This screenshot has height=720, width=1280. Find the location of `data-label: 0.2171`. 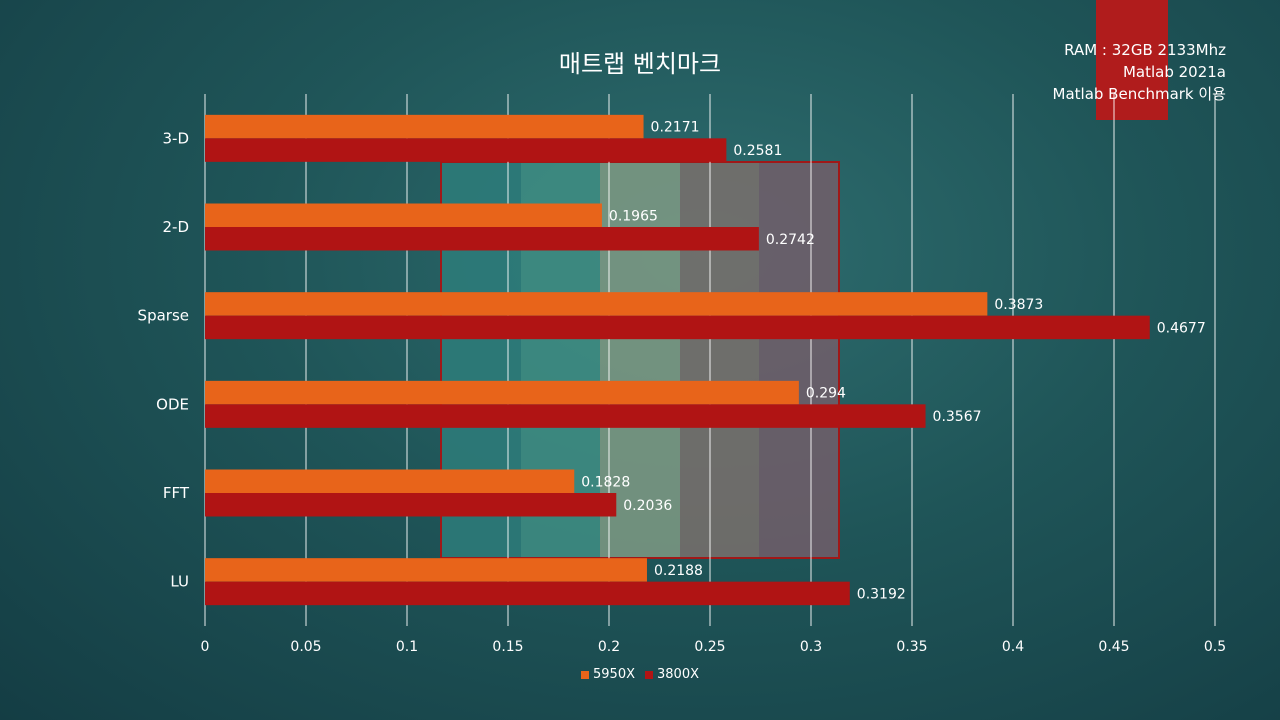

data-label: 0.2171 is located at coordinates (675, 128).